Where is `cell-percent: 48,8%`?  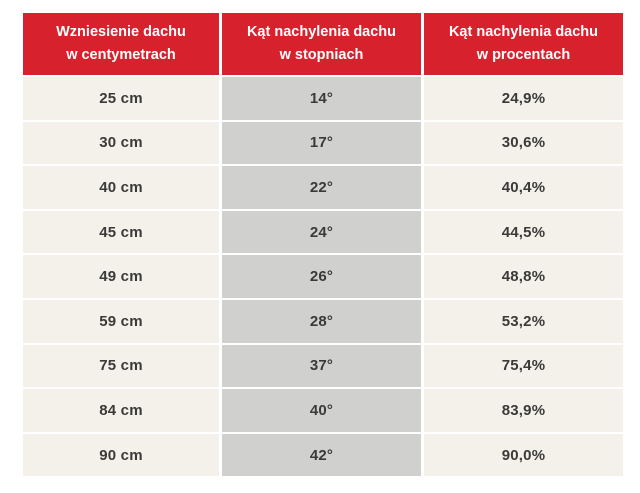
cell-percent: 48,8% is located at coordinates (523, 276).